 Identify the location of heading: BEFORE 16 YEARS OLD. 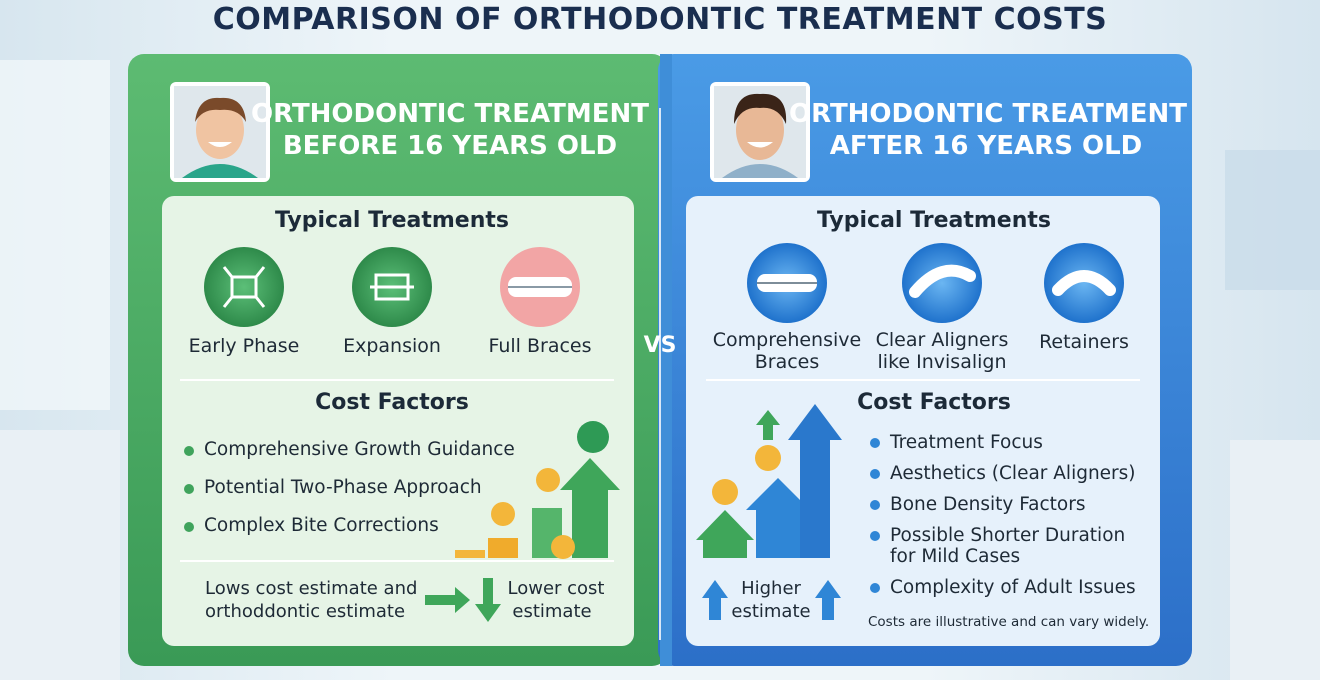
(450, 146).